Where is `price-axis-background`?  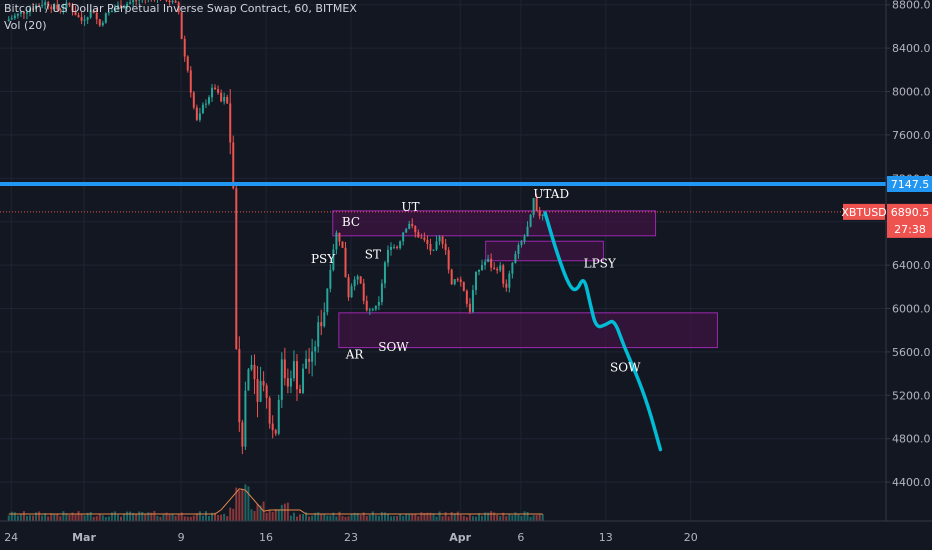 price-axis-background is located at coordinates (909, 275).